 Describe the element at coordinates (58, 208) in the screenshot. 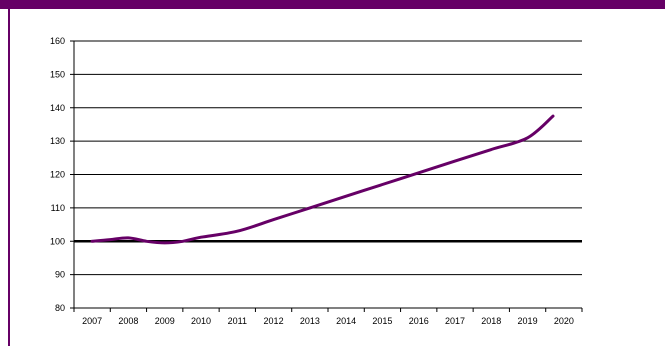

I see `y-tick-label: 110` at that location.